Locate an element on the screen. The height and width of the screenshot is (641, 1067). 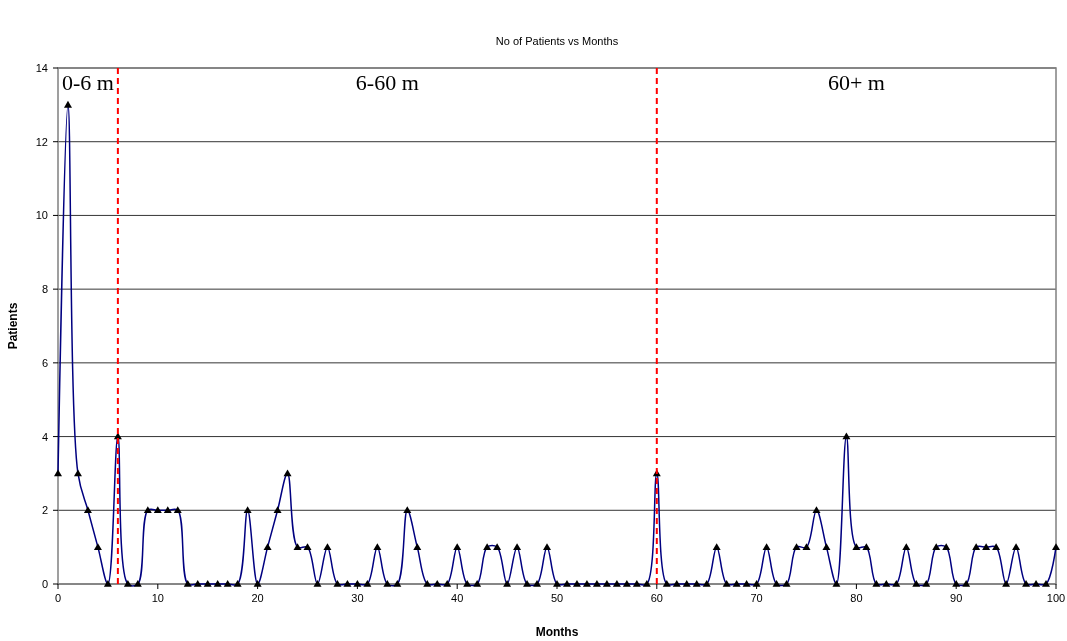
chart-title: No of Patients vs Months is located at coordinates (557, 41).